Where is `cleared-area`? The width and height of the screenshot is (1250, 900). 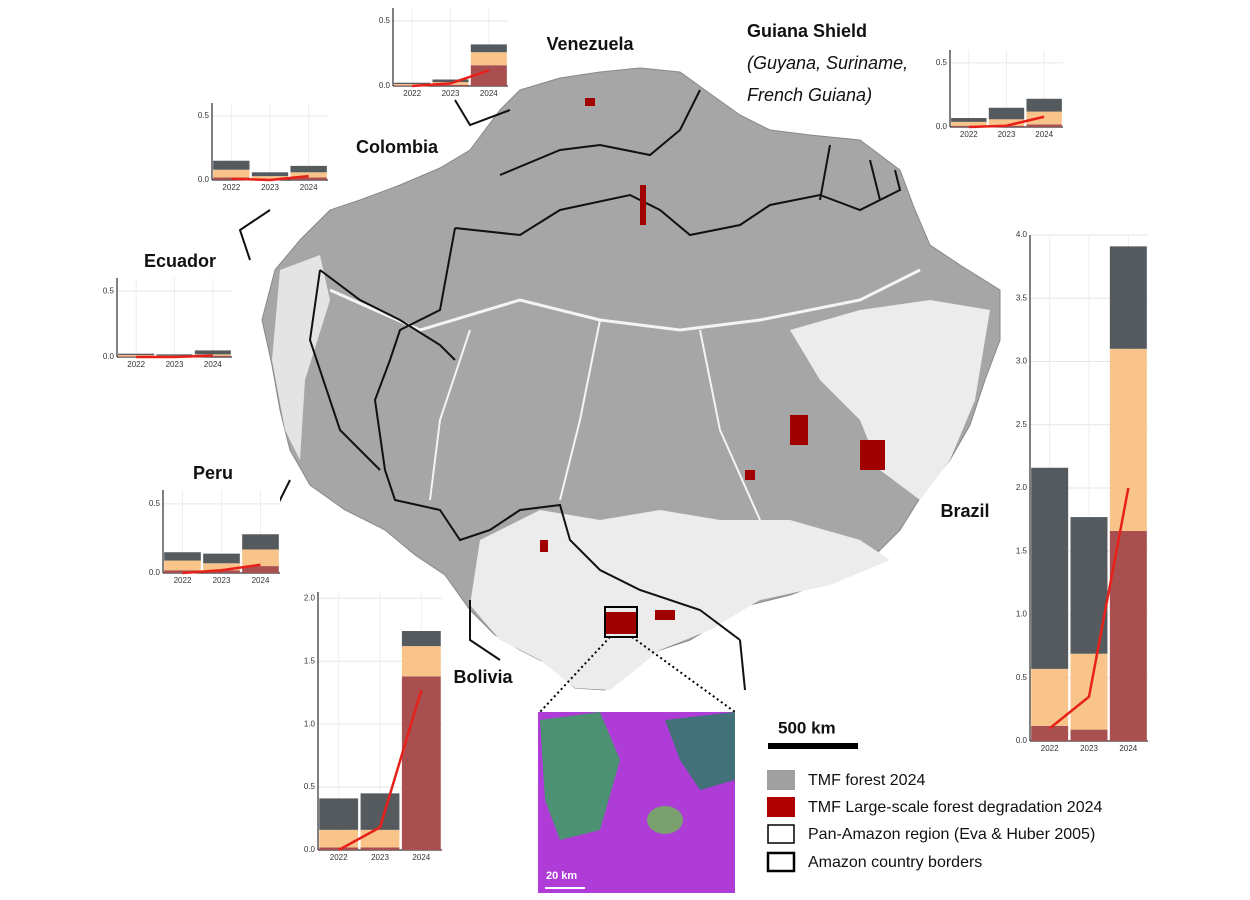 cleared-area is located at coordinates (890, 400).